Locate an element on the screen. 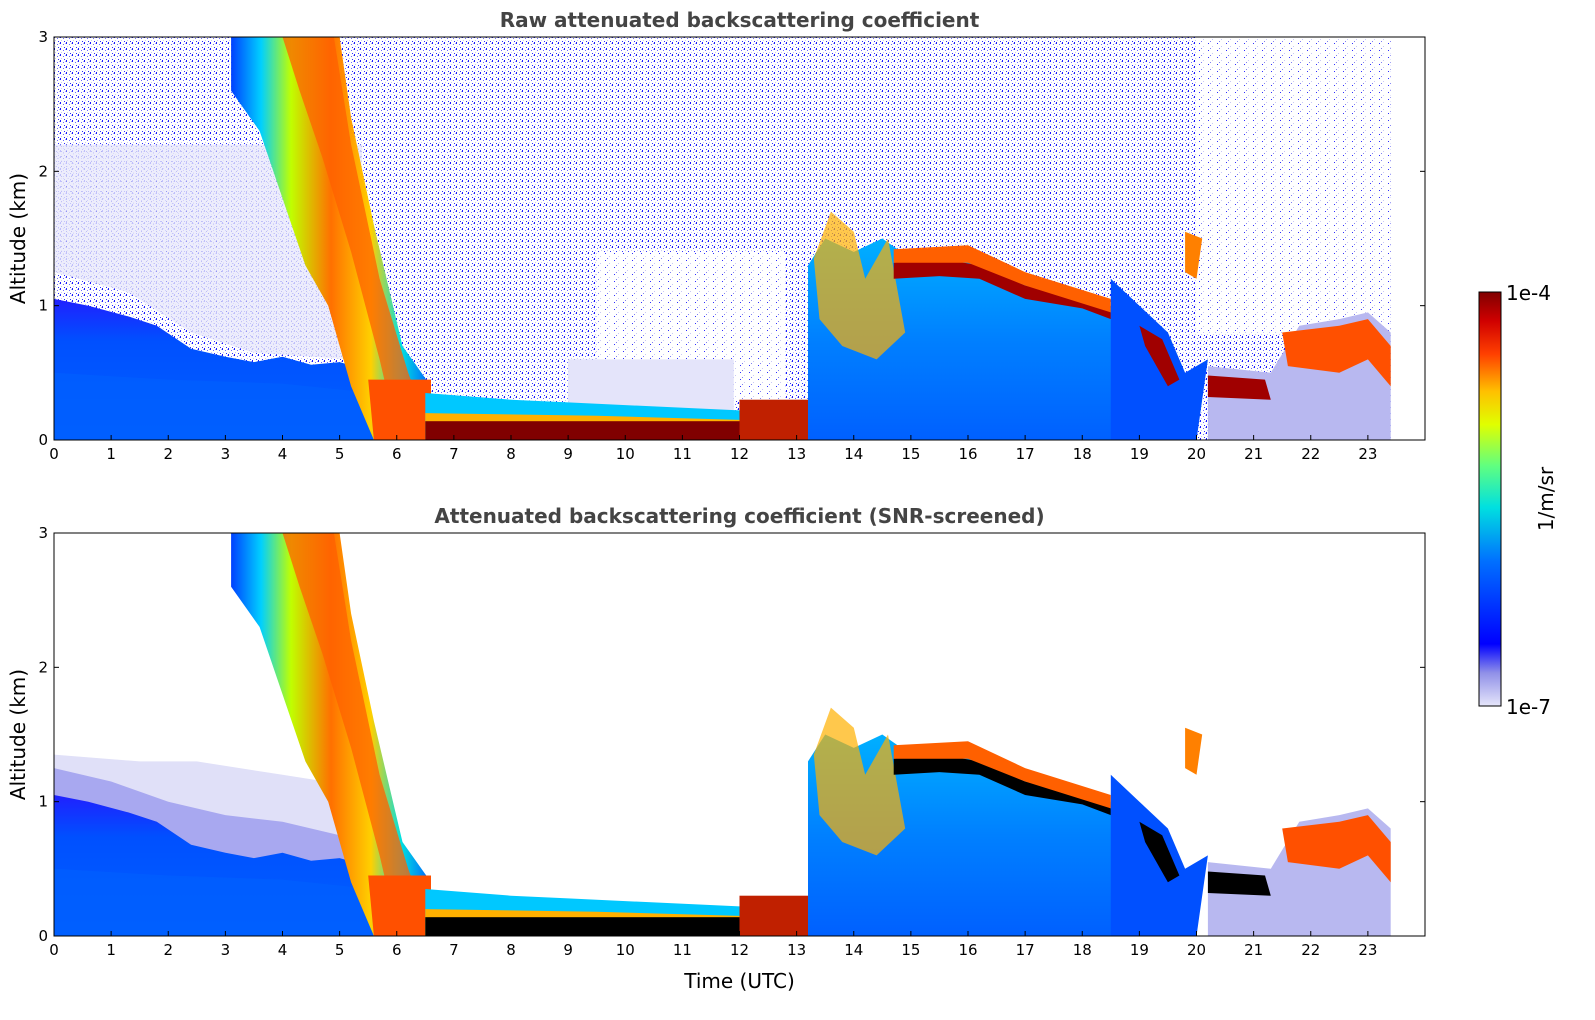  colorbar-gradient is located at coordinates (1490, 499).